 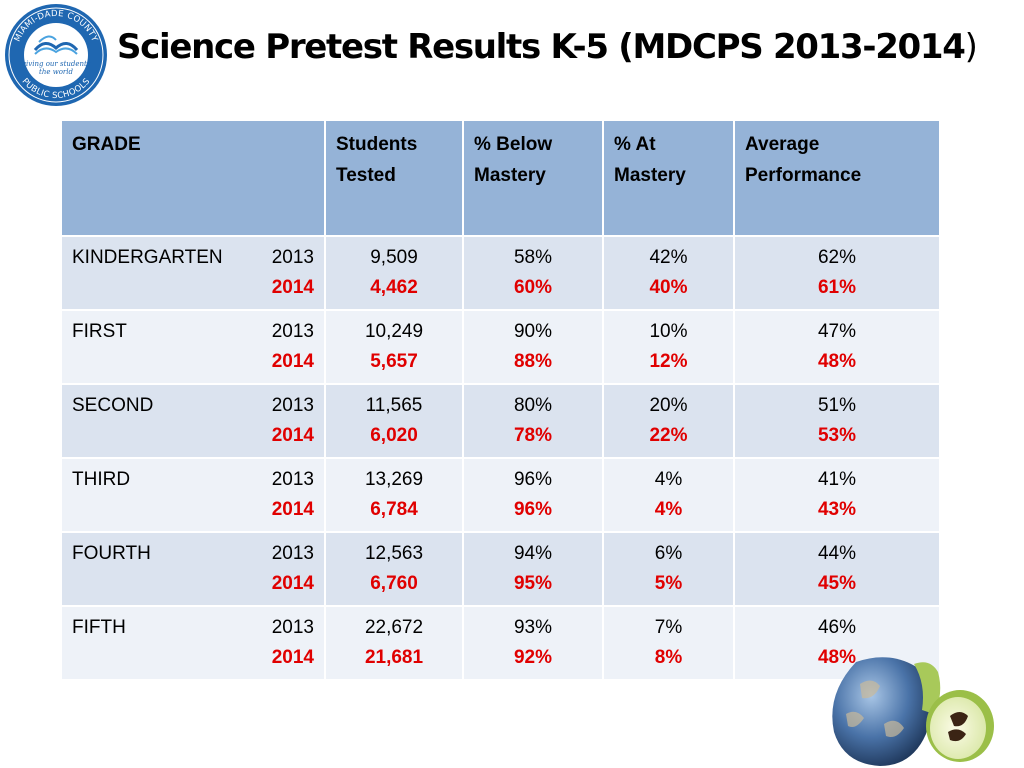 What do you see at coordinates (394, 421) in the screenshot?
I see `students-cell: 11,565 6,020` at bounding box center [394, 421].